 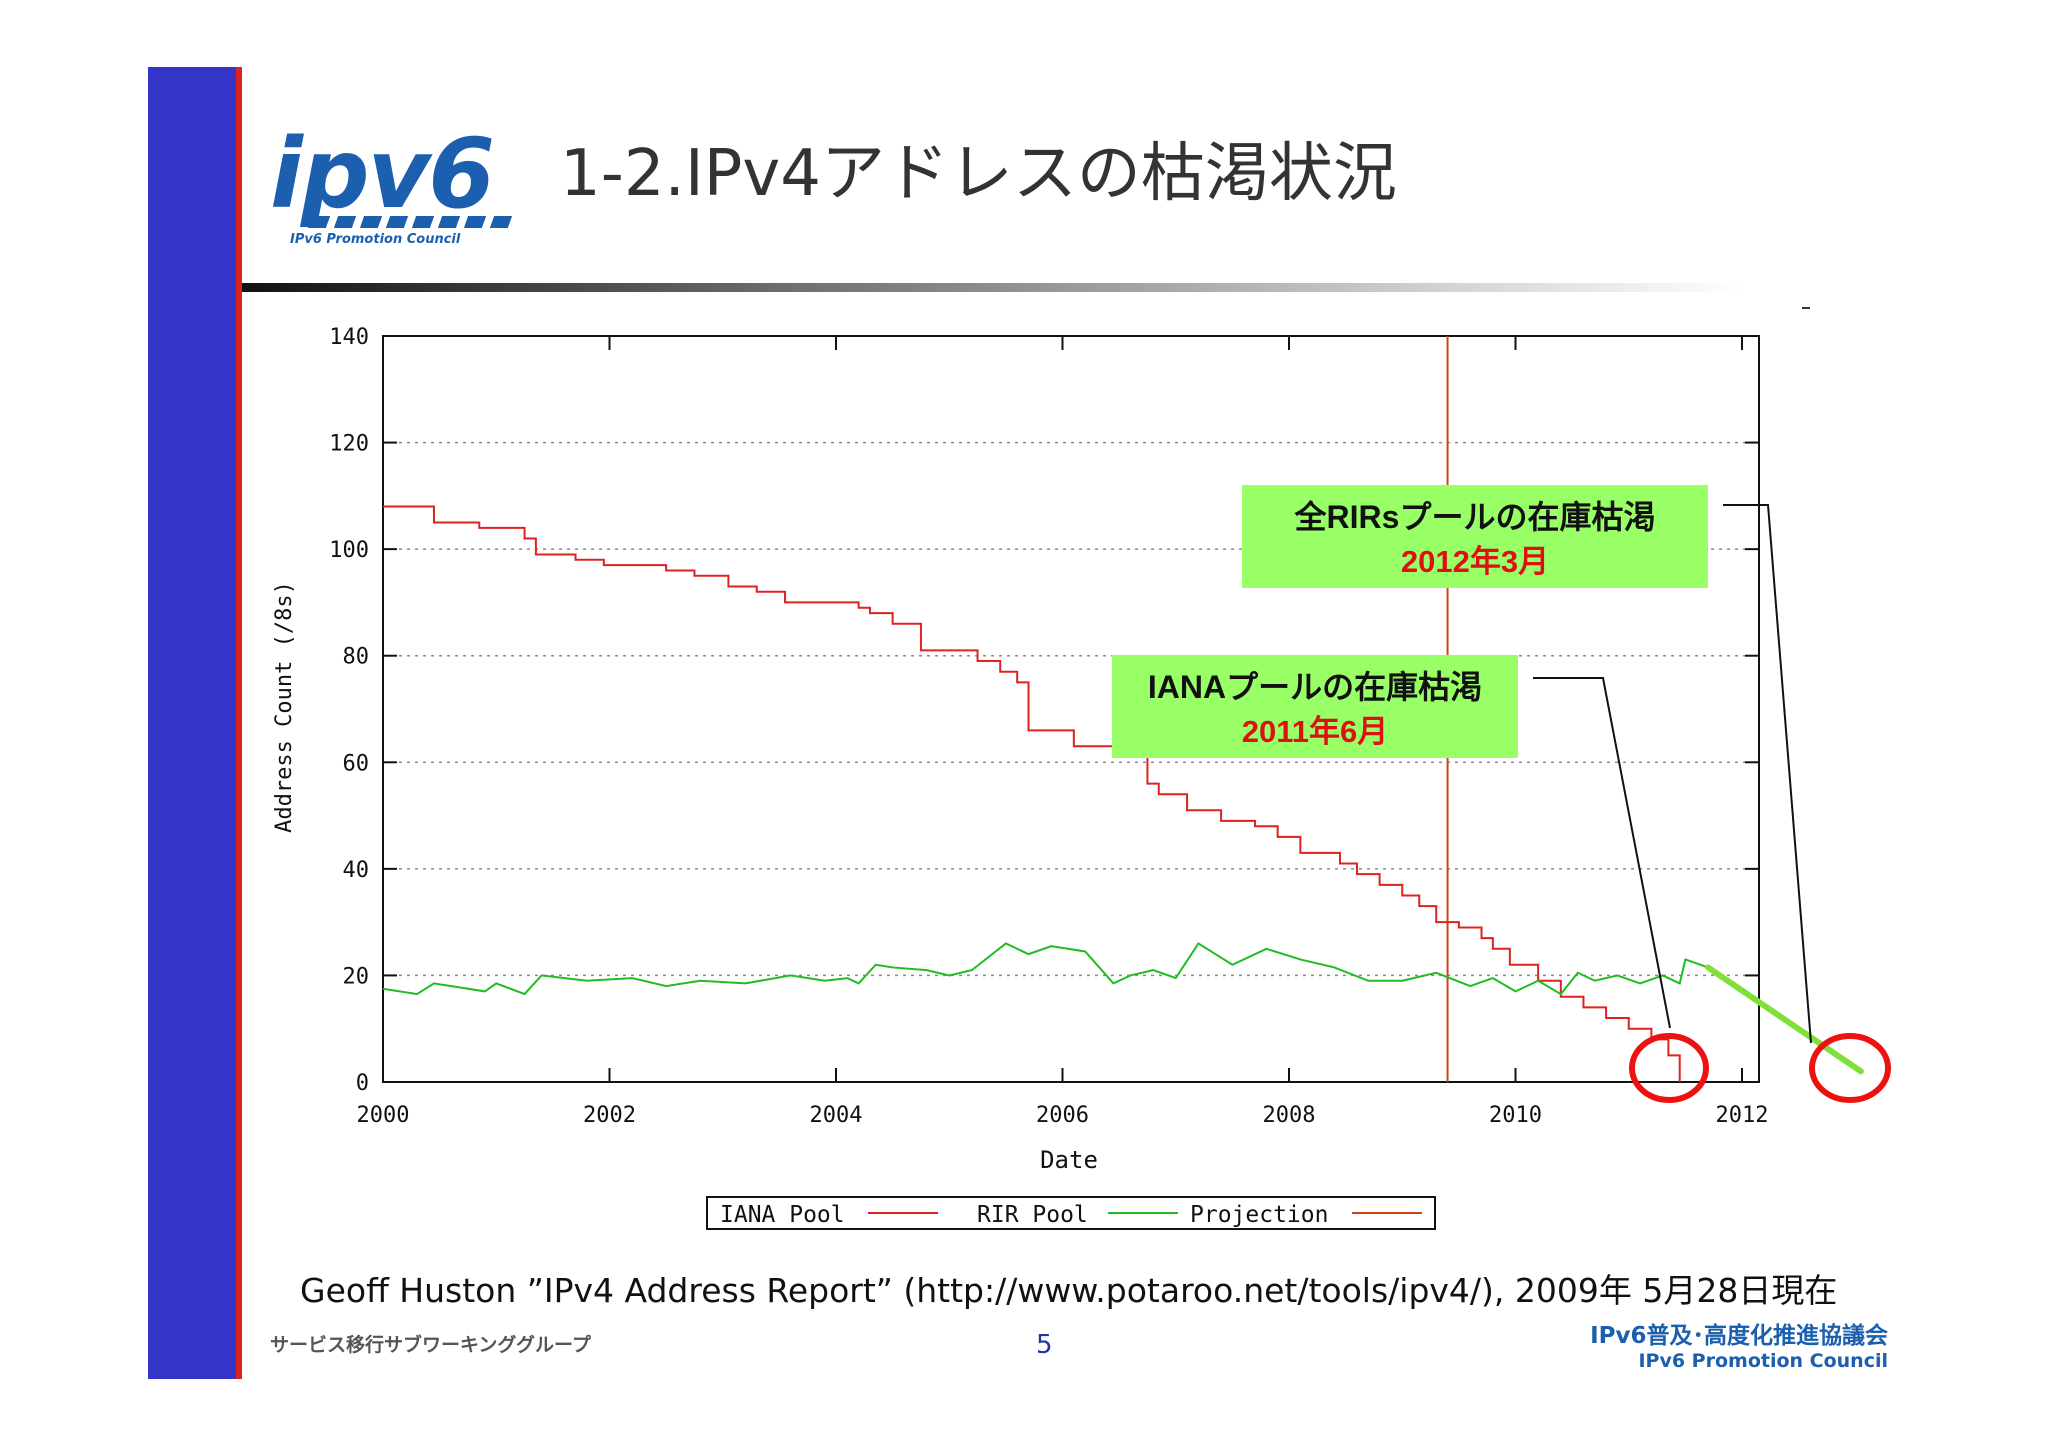 I want to click on page-number: 5, so click(x=1044, y=1345).